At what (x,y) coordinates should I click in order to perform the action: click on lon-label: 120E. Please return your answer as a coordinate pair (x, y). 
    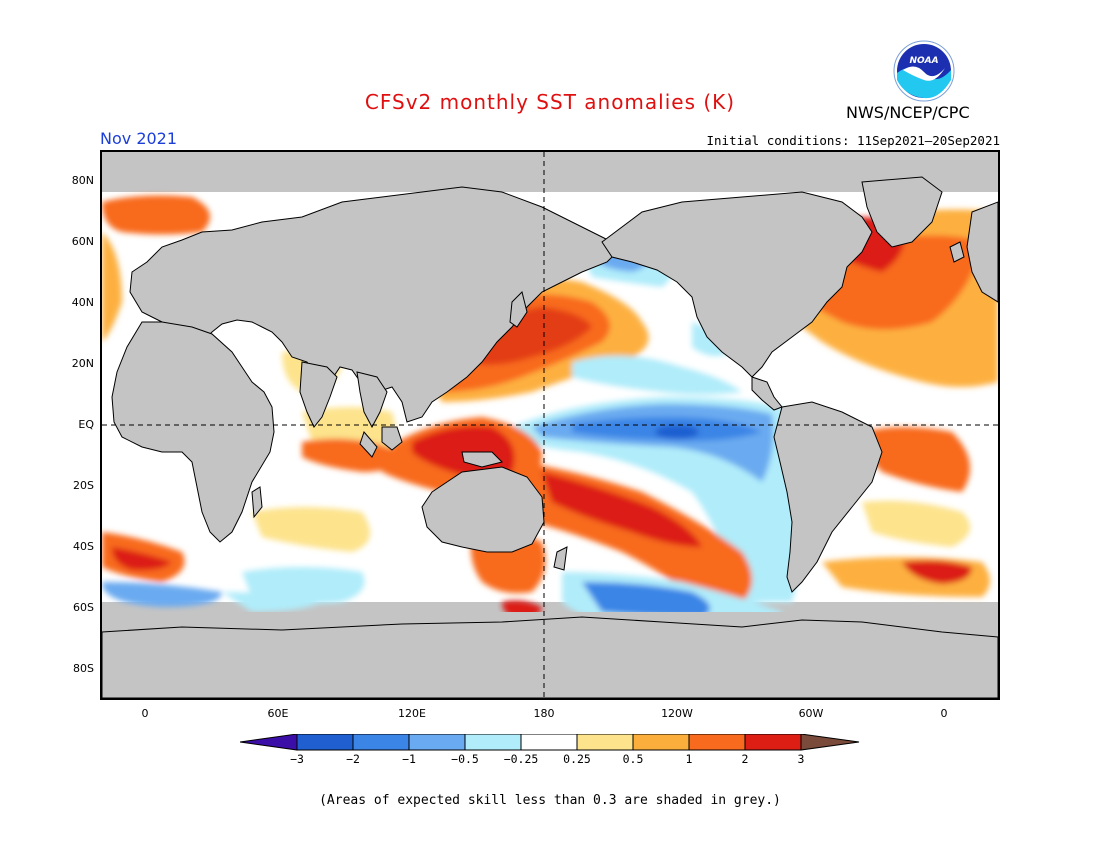
    Looking at the image, I should click on (412, 713).